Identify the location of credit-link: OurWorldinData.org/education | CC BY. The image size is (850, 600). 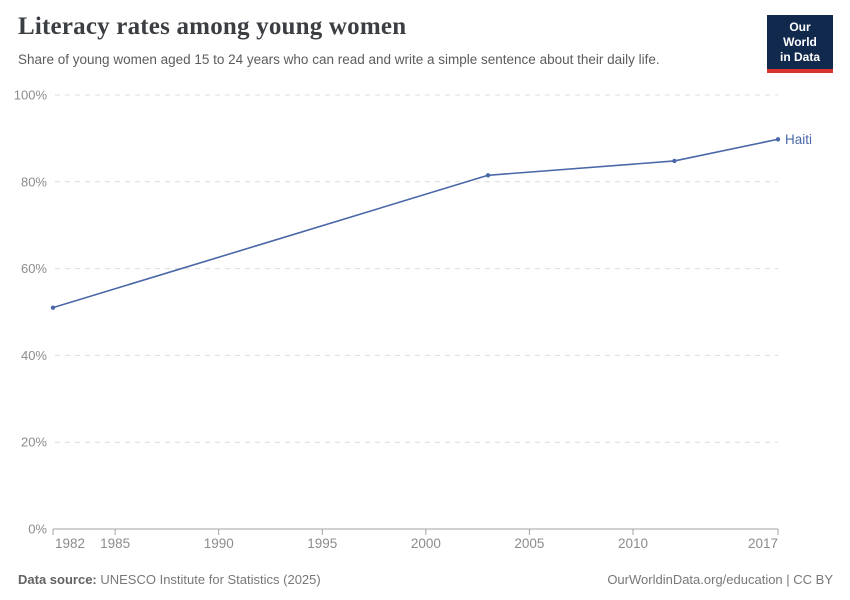
(720, 579).